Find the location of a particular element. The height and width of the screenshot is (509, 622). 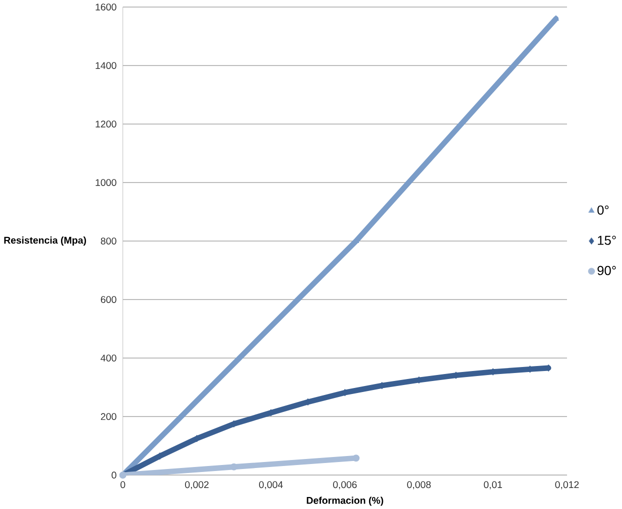

y-tick-label: 600 is located at coordinates (108, 299).